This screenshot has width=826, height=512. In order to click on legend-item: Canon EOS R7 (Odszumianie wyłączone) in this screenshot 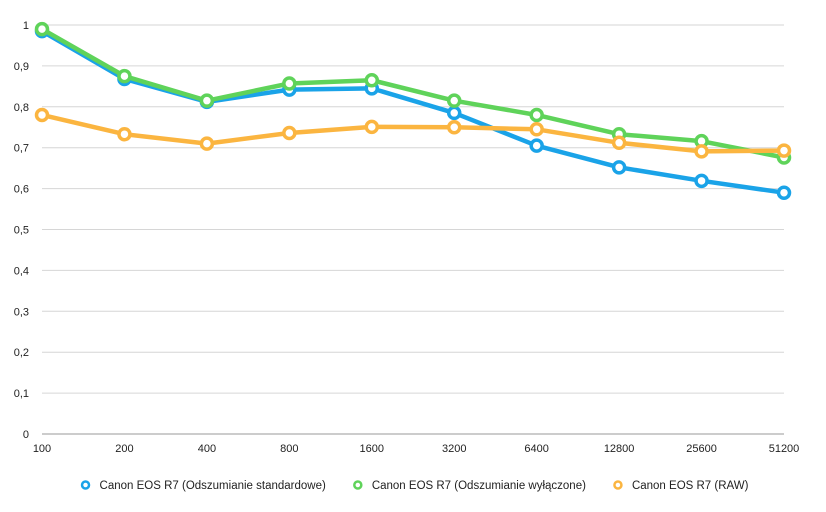, I will do `click(469, 486)`.